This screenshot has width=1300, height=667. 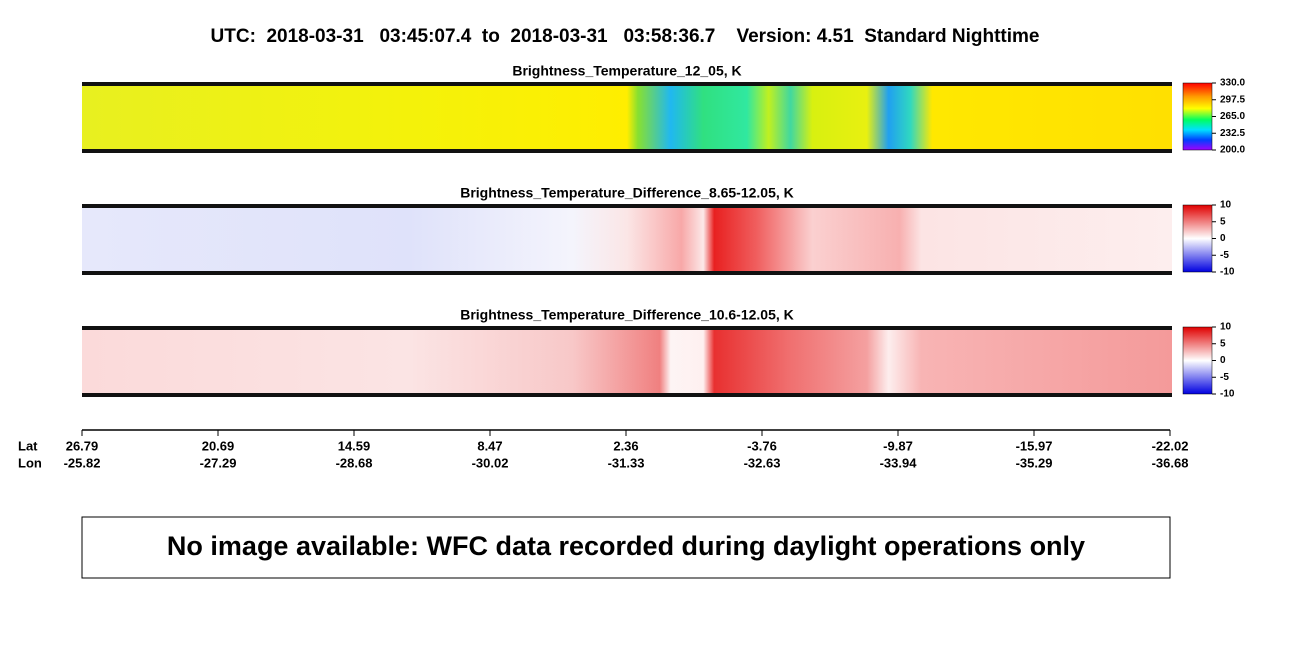 I want to click on lon-tick-label: -36.68, so click(x=1170, y=462).